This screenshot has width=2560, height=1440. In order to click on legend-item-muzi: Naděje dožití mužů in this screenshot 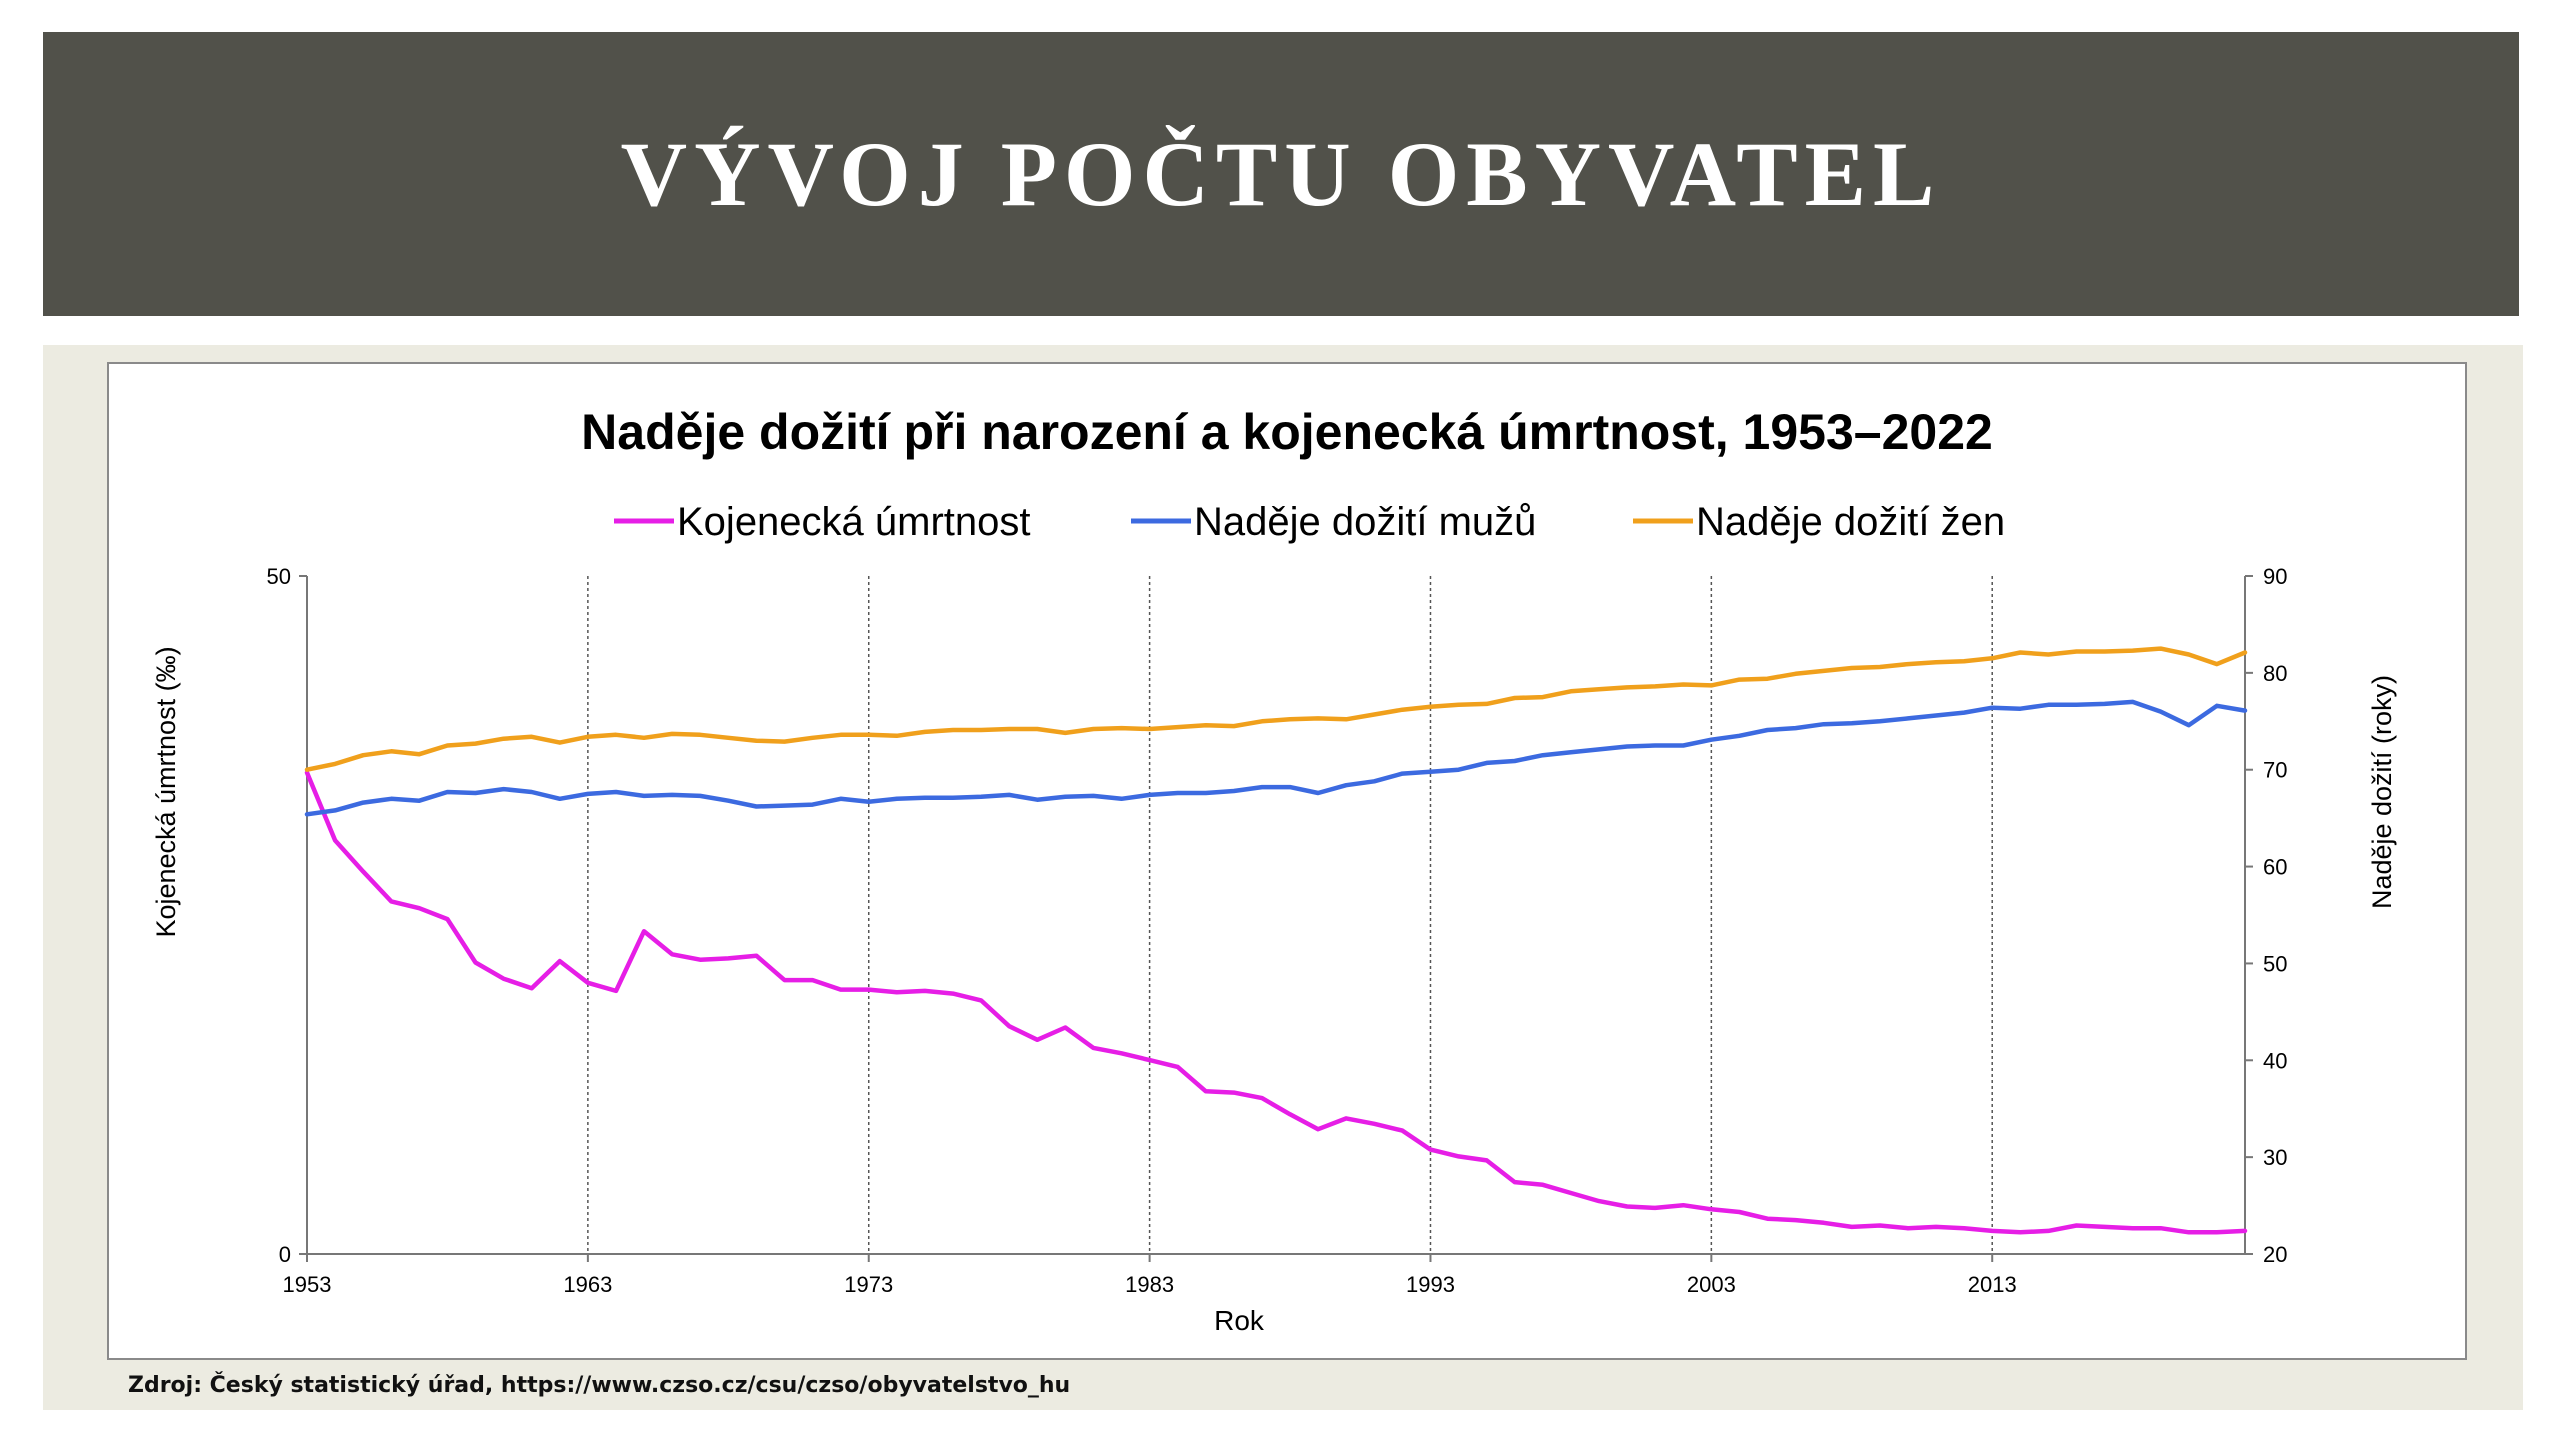, I will do `click(1333, 522)`.